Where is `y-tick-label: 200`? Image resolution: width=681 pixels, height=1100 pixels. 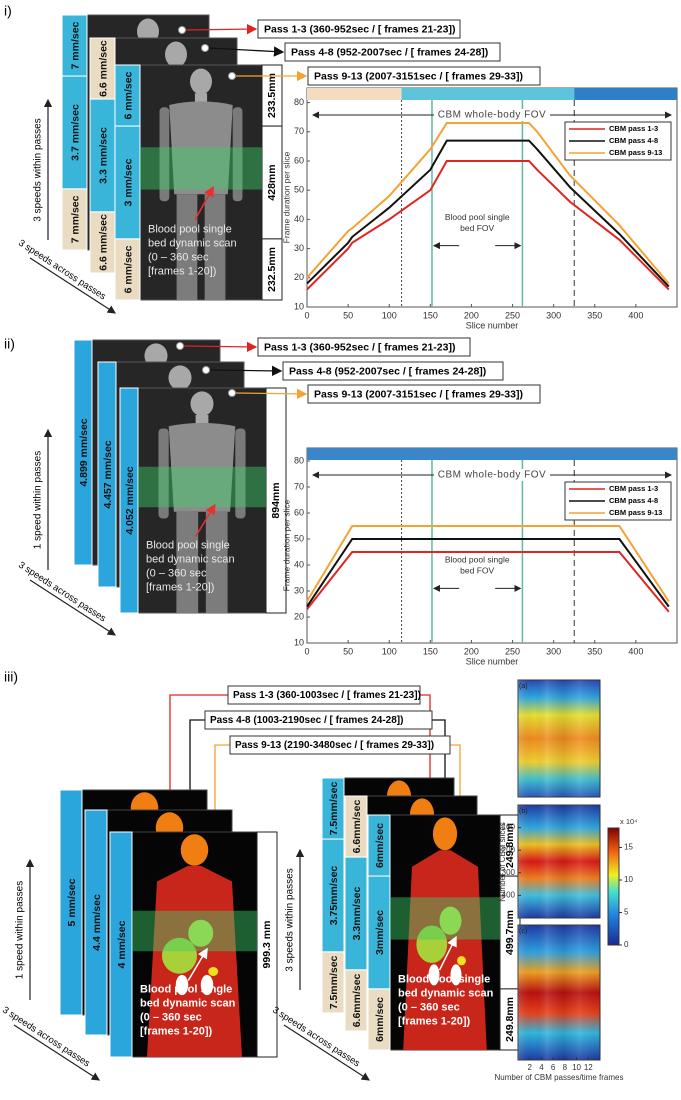
y-tick-label: 200 is located at coordinates (509, 849).